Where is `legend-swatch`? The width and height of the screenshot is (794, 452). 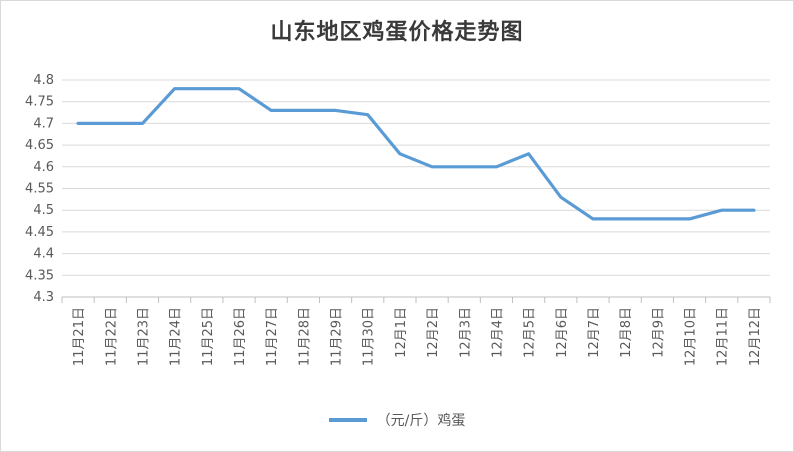
legend-swatch is located at coordinates (347, 420).